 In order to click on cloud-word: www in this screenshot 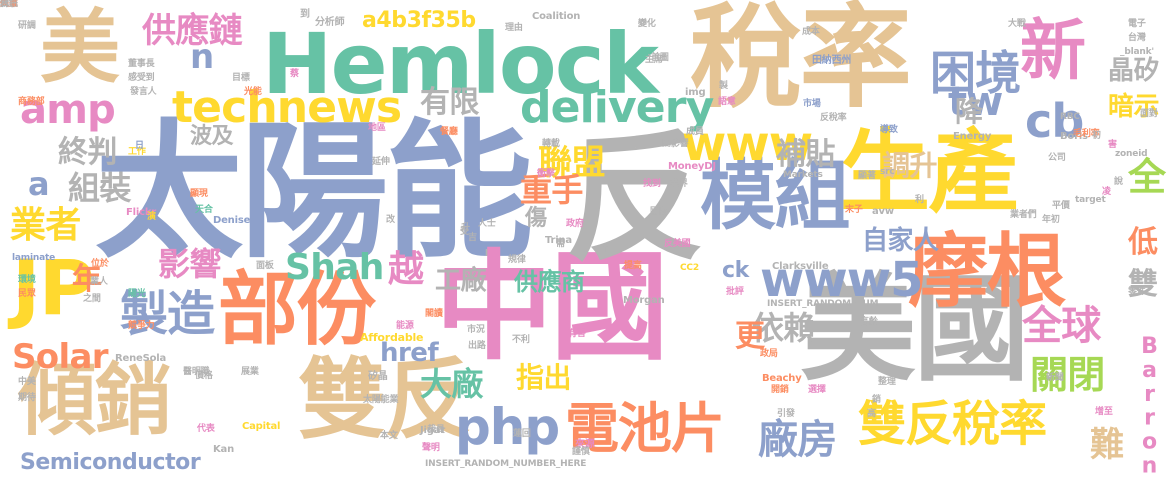, I will do `click(747, 144)`.